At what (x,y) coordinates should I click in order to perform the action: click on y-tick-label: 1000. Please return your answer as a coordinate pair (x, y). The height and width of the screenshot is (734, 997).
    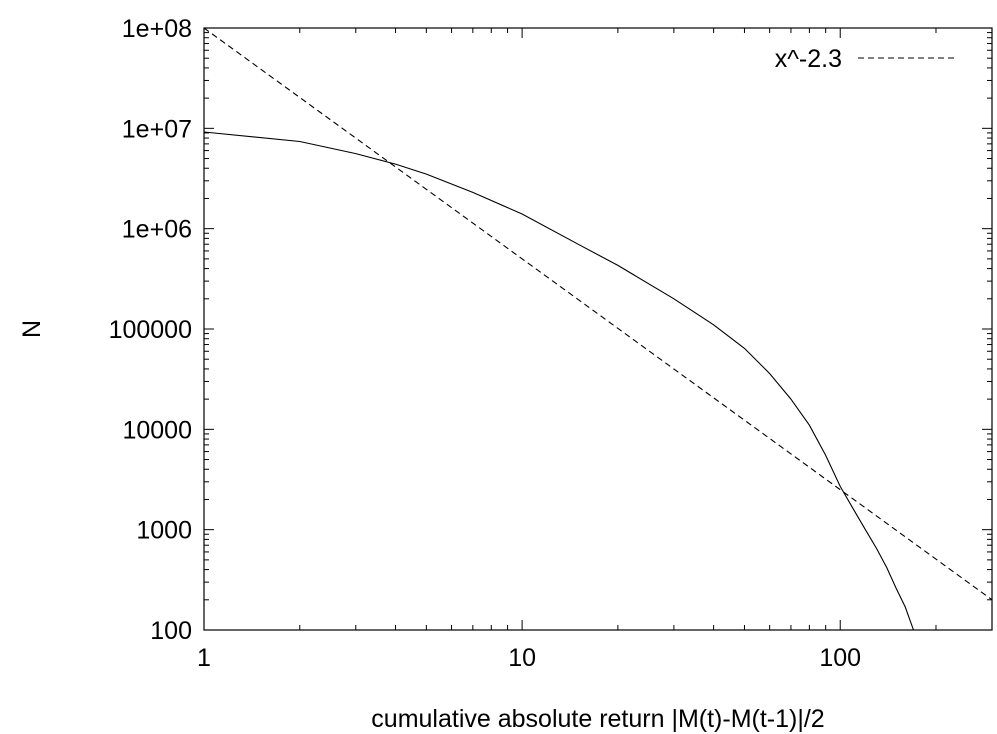
    Looking at the image, I should click on (164, 531).